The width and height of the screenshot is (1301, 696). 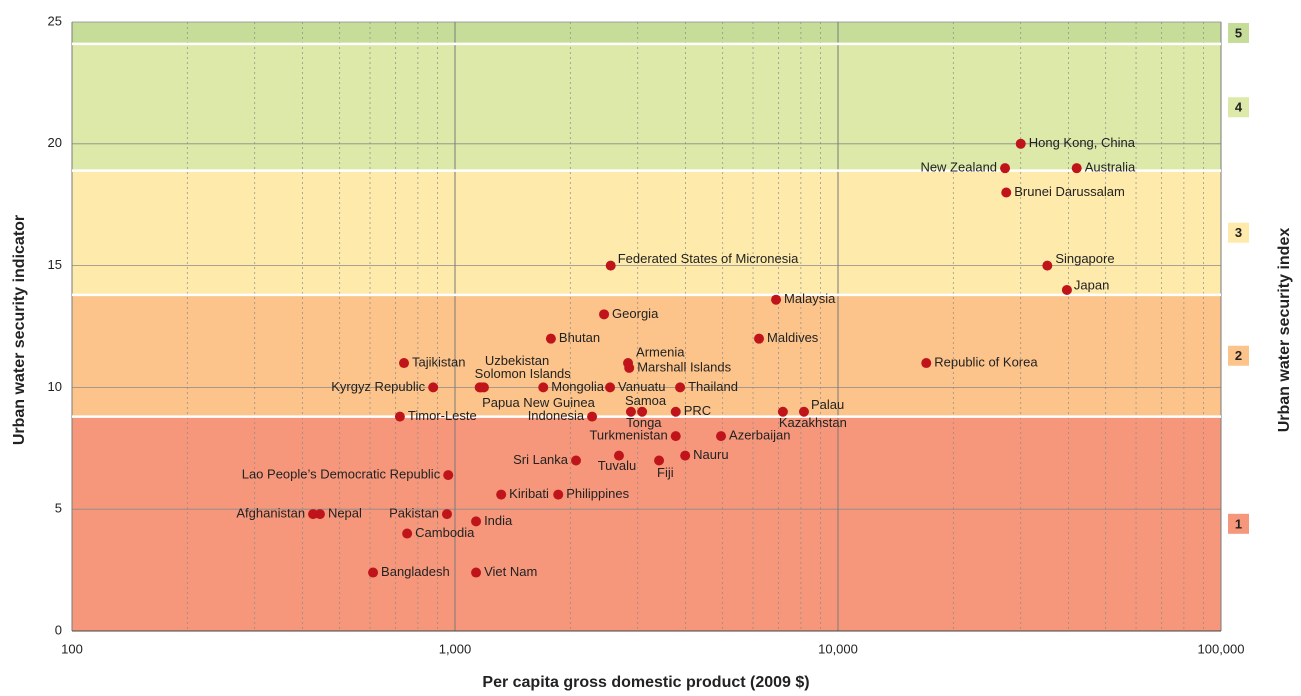 I want to click on index-label: 3, so click(x=1238, y=232).